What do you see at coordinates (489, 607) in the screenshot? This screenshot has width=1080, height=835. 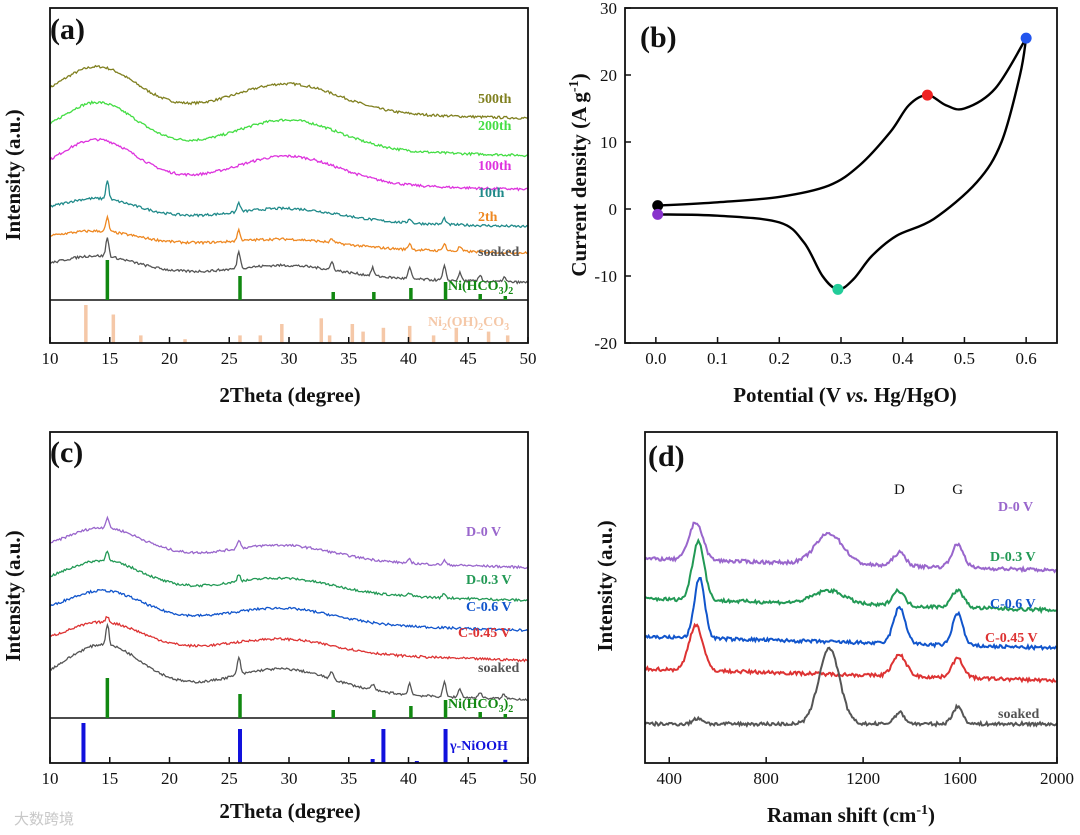 I see `panel-c-label-c-0-6-v: C-0.6 V` at bounding box center [489, 607].